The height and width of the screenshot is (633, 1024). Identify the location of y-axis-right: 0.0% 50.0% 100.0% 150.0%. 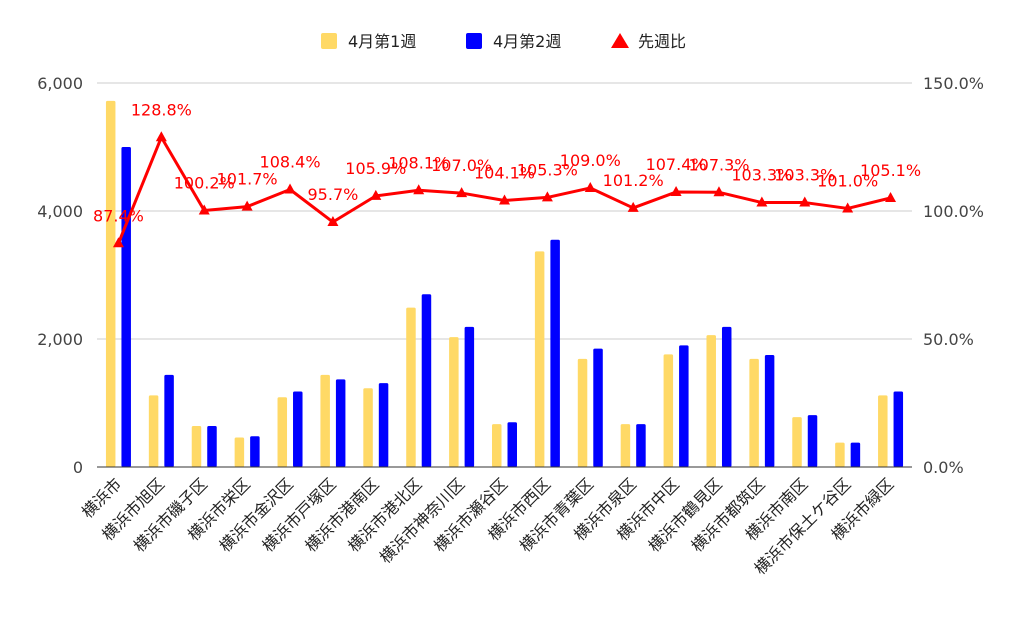
(953, 275).